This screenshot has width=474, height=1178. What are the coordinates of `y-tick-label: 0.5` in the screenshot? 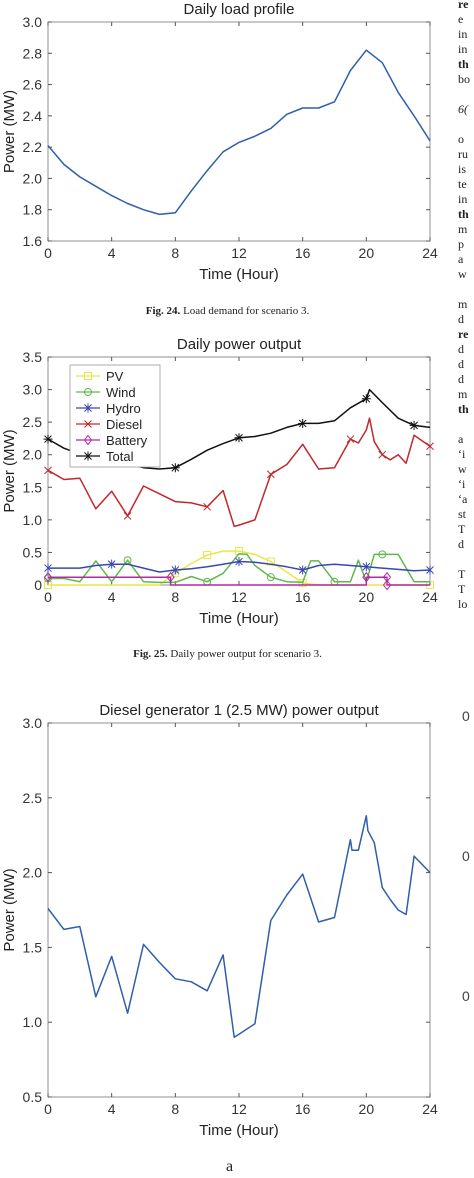 It's located at (33, 552).